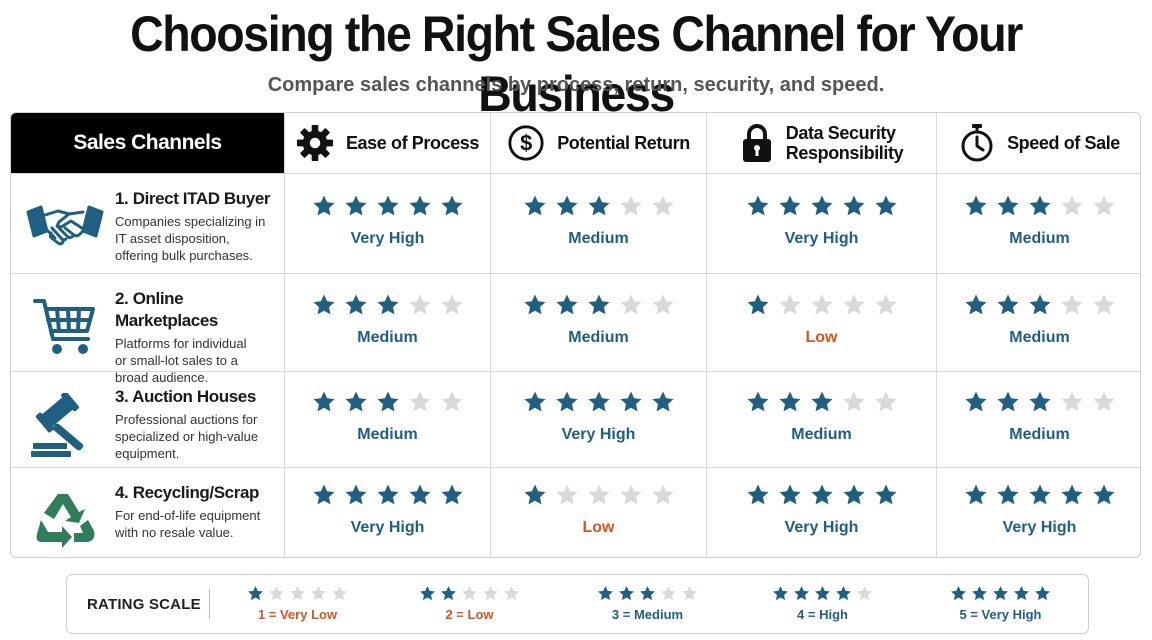 Image resolution: width=1152 pixels, height=640 pixels. What do you see at coordinates (822, 420) in the screenshot?
I see `rating-cell-data-security: Medium` at bounding box center [822, 420].